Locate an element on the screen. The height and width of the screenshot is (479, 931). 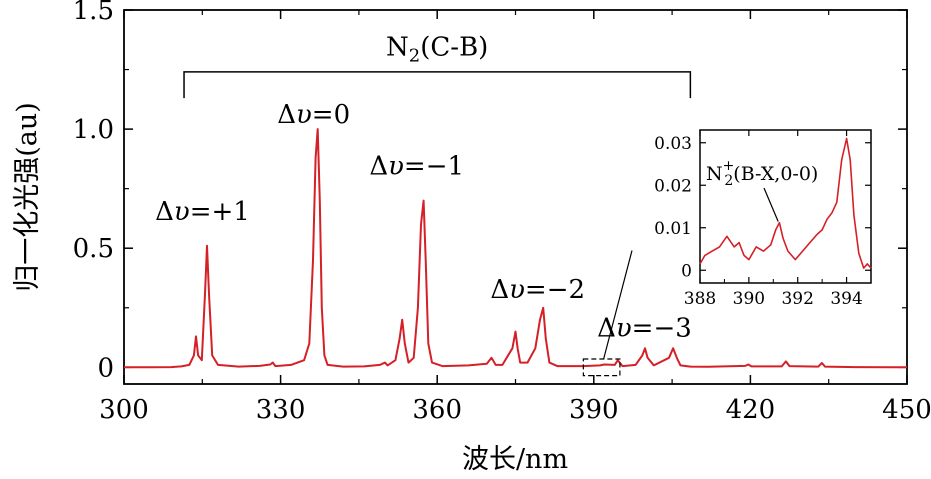
bracket-label-main: N is located at coordinates (397, 47).